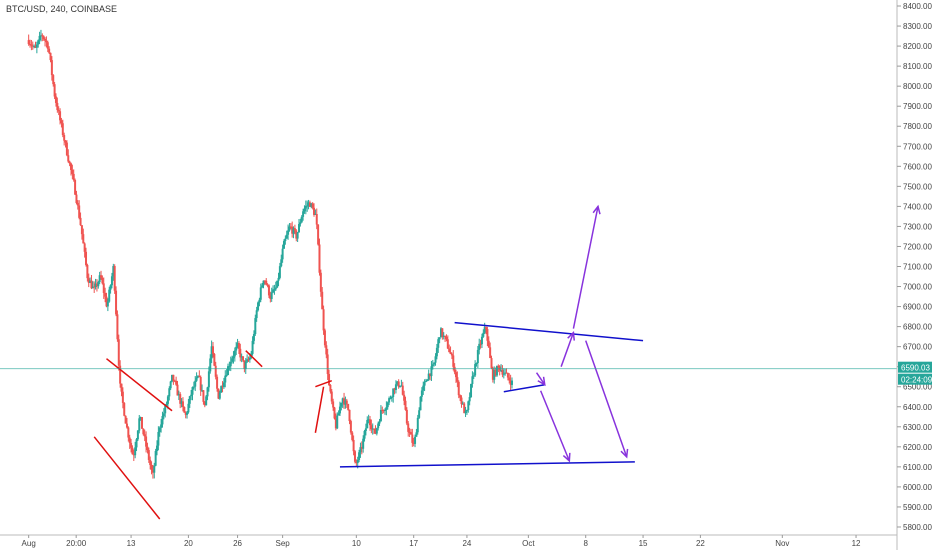 This screenshot has height=555, width=932. Describe the element at coordinates (917, 327) in the screenshot. I see `price-tick-label: 6800.00` at that location.